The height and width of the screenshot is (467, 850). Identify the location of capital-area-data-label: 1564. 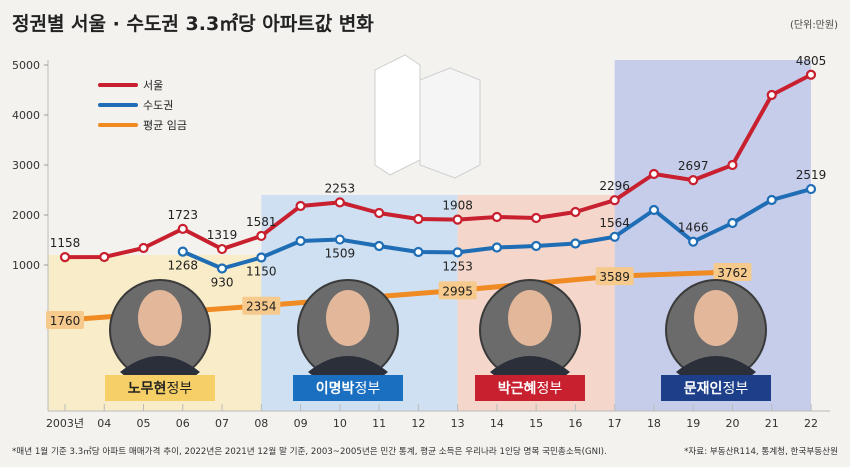
(614, 223).